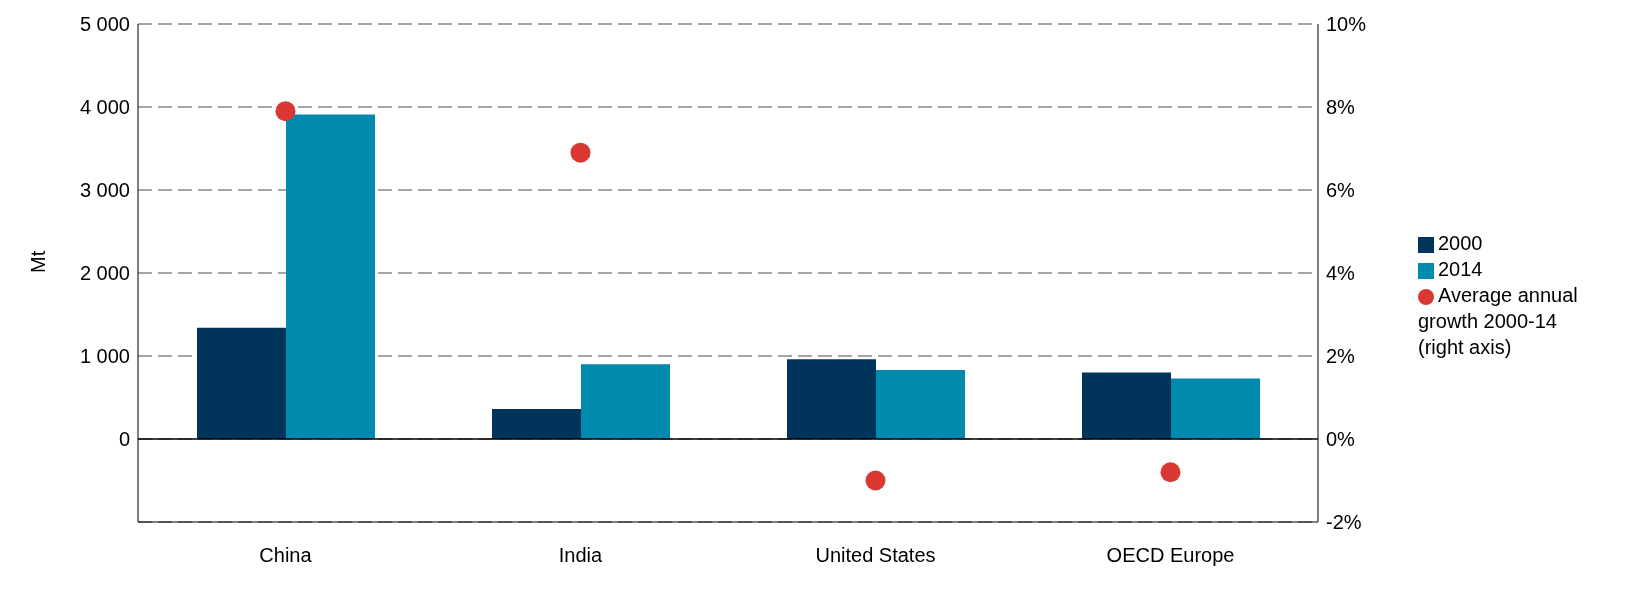  Describe the element at coordinates (38, 261) in the screenshot. I see `y-axis-title: Mt` at that location.